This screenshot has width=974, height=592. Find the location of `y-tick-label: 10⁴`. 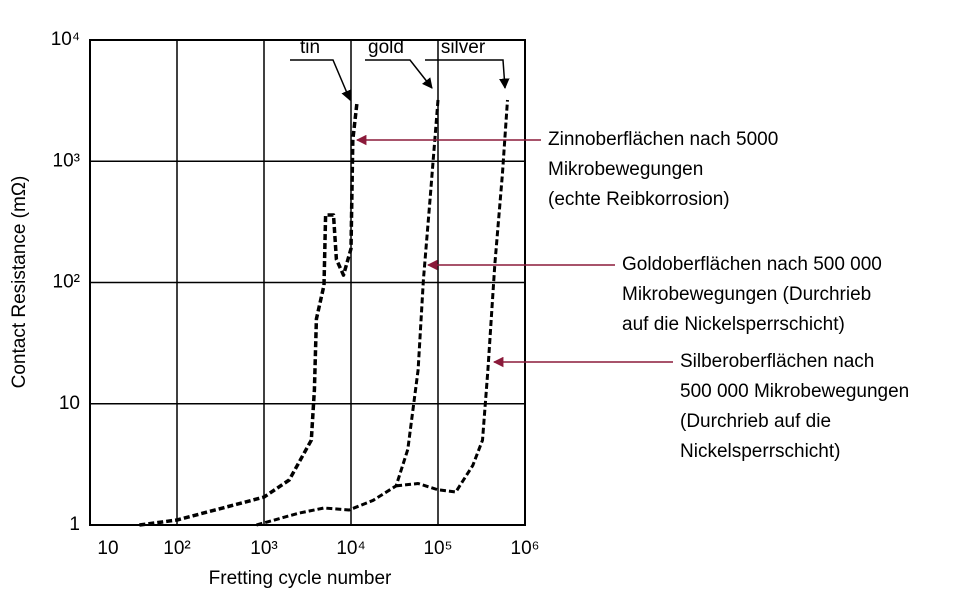

y-tick-label: 10⁴ is located at coordinates (65, 39).